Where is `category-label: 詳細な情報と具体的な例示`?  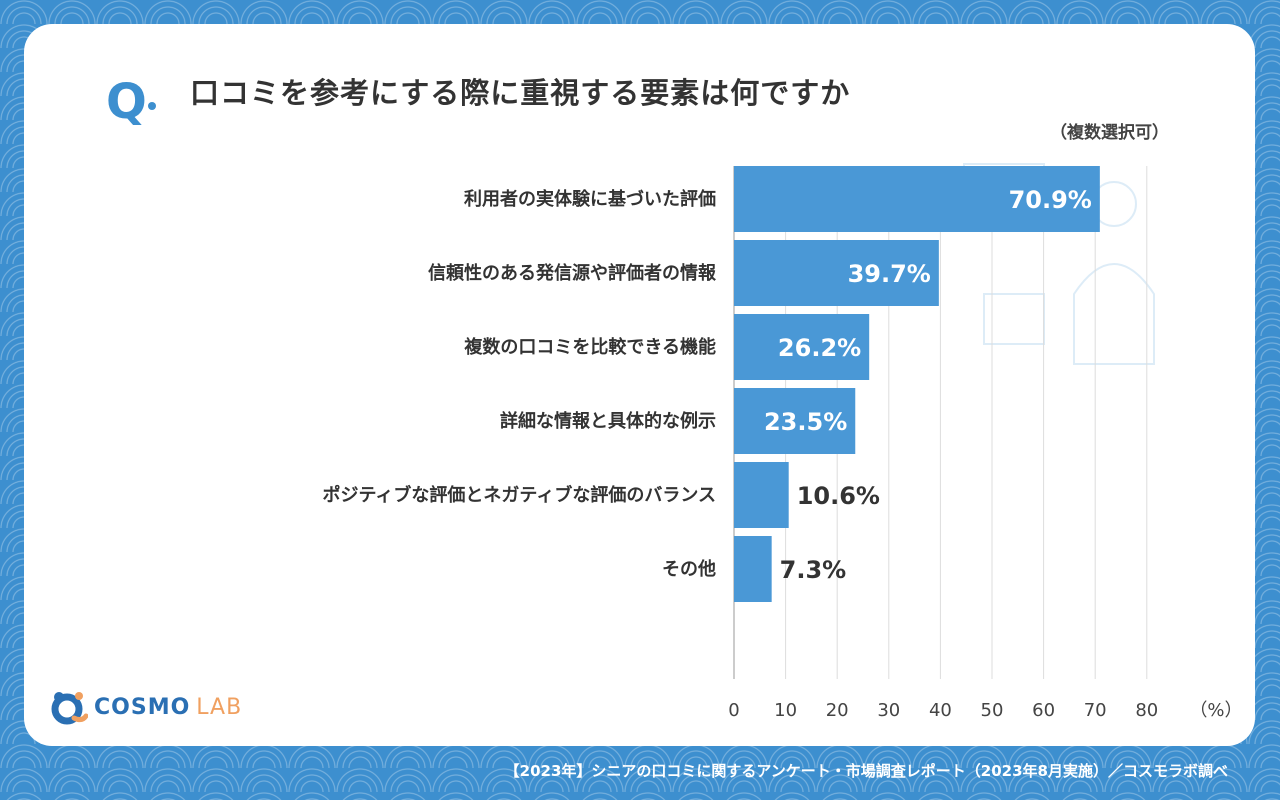 category-label: 詳細な情報と具体的な例示 is located at coordinates (608, 421).